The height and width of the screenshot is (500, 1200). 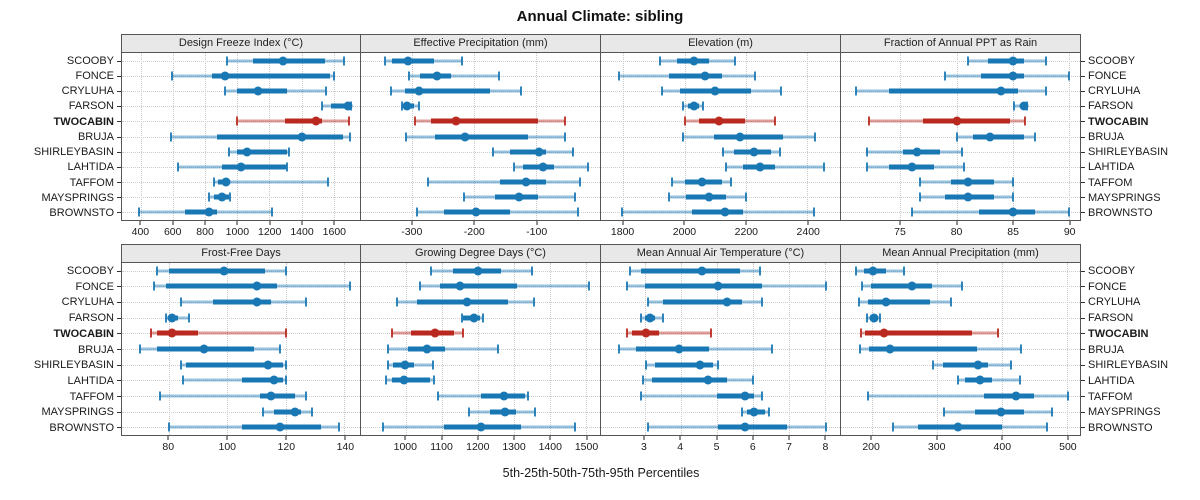 I want to click on station-label: CRYLUHA, so click(x=1114, y=302).